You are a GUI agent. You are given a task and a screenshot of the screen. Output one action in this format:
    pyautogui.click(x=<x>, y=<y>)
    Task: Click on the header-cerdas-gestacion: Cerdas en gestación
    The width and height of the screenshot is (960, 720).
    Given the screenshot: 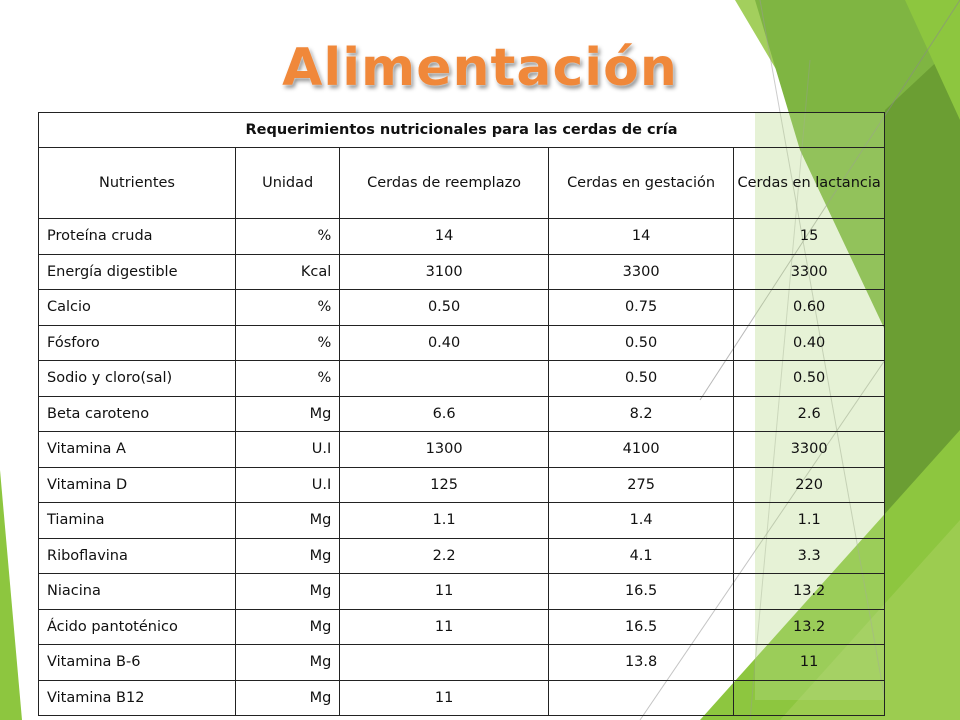 What is the action you would take?
    pyautogui.click(x=641, y=183)
    